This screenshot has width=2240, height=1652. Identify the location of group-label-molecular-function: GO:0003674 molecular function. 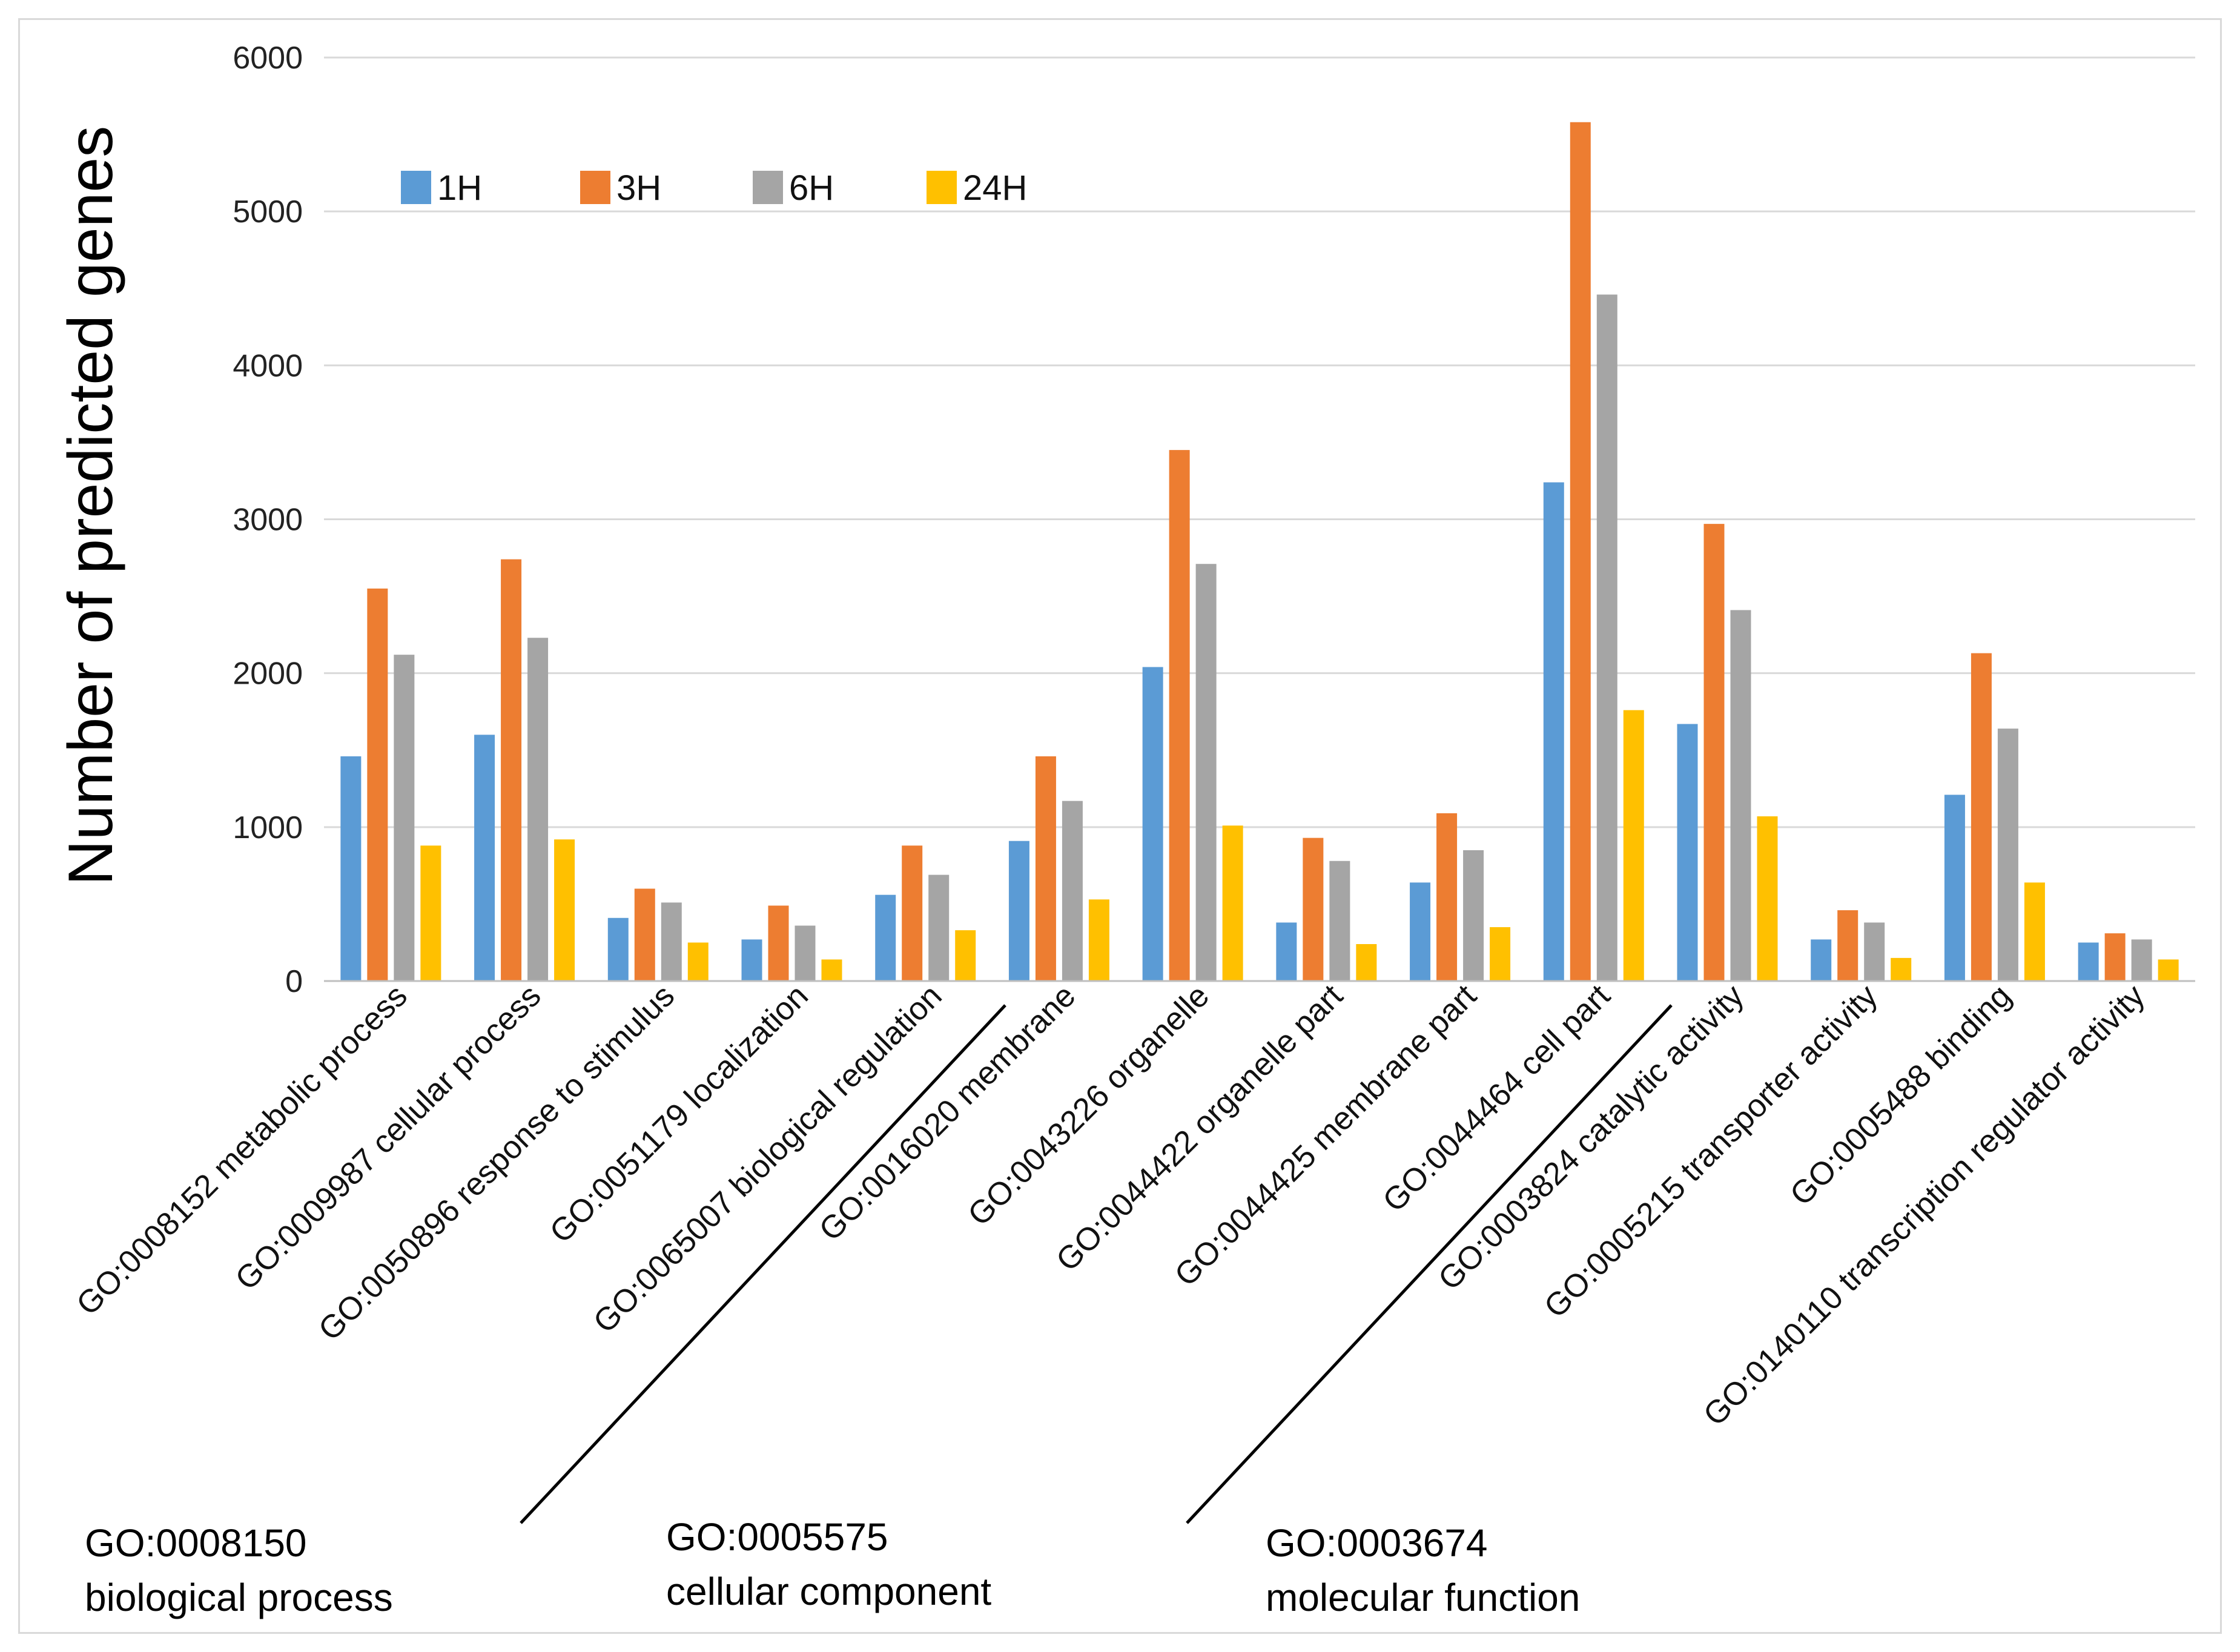
(1423, 1570).